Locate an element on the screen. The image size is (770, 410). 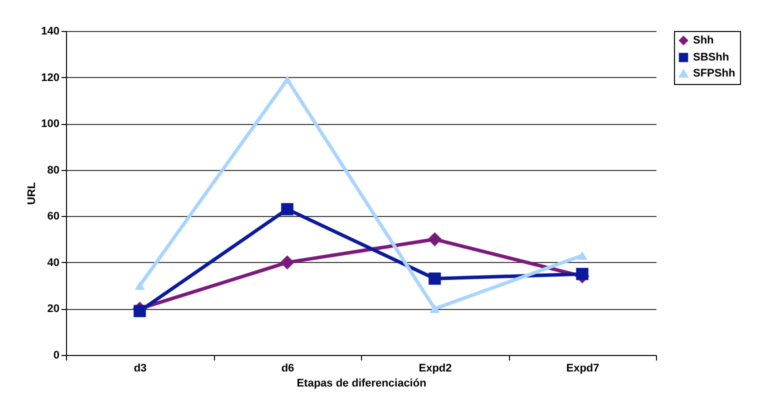
y-tick-label: 60 is located at coordinates (53, 216).